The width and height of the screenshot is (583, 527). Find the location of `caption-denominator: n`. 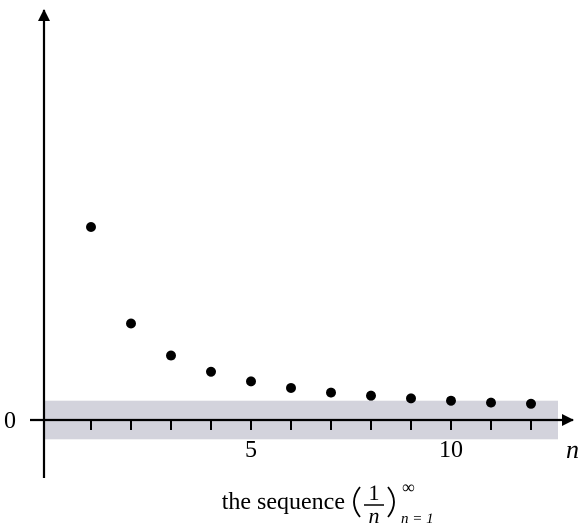

caption-denominator: n is located at coordinates (374, 515).